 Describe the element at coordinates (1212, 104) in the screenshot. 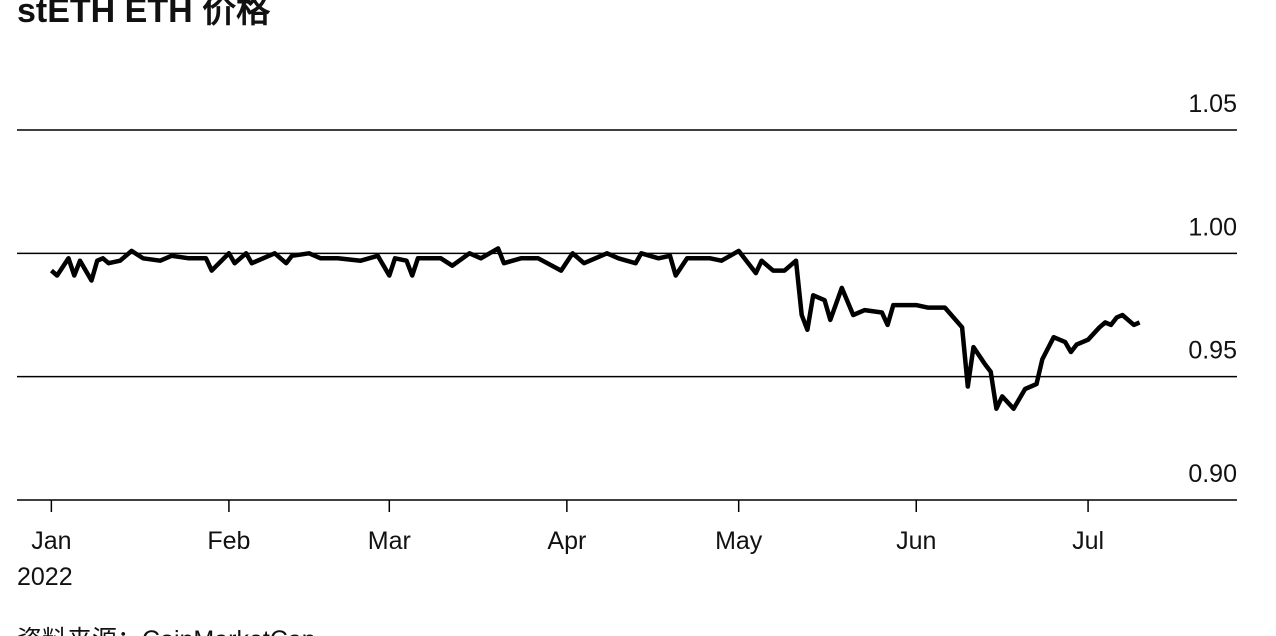

I see `y-tick-label: 1.05` at that location.